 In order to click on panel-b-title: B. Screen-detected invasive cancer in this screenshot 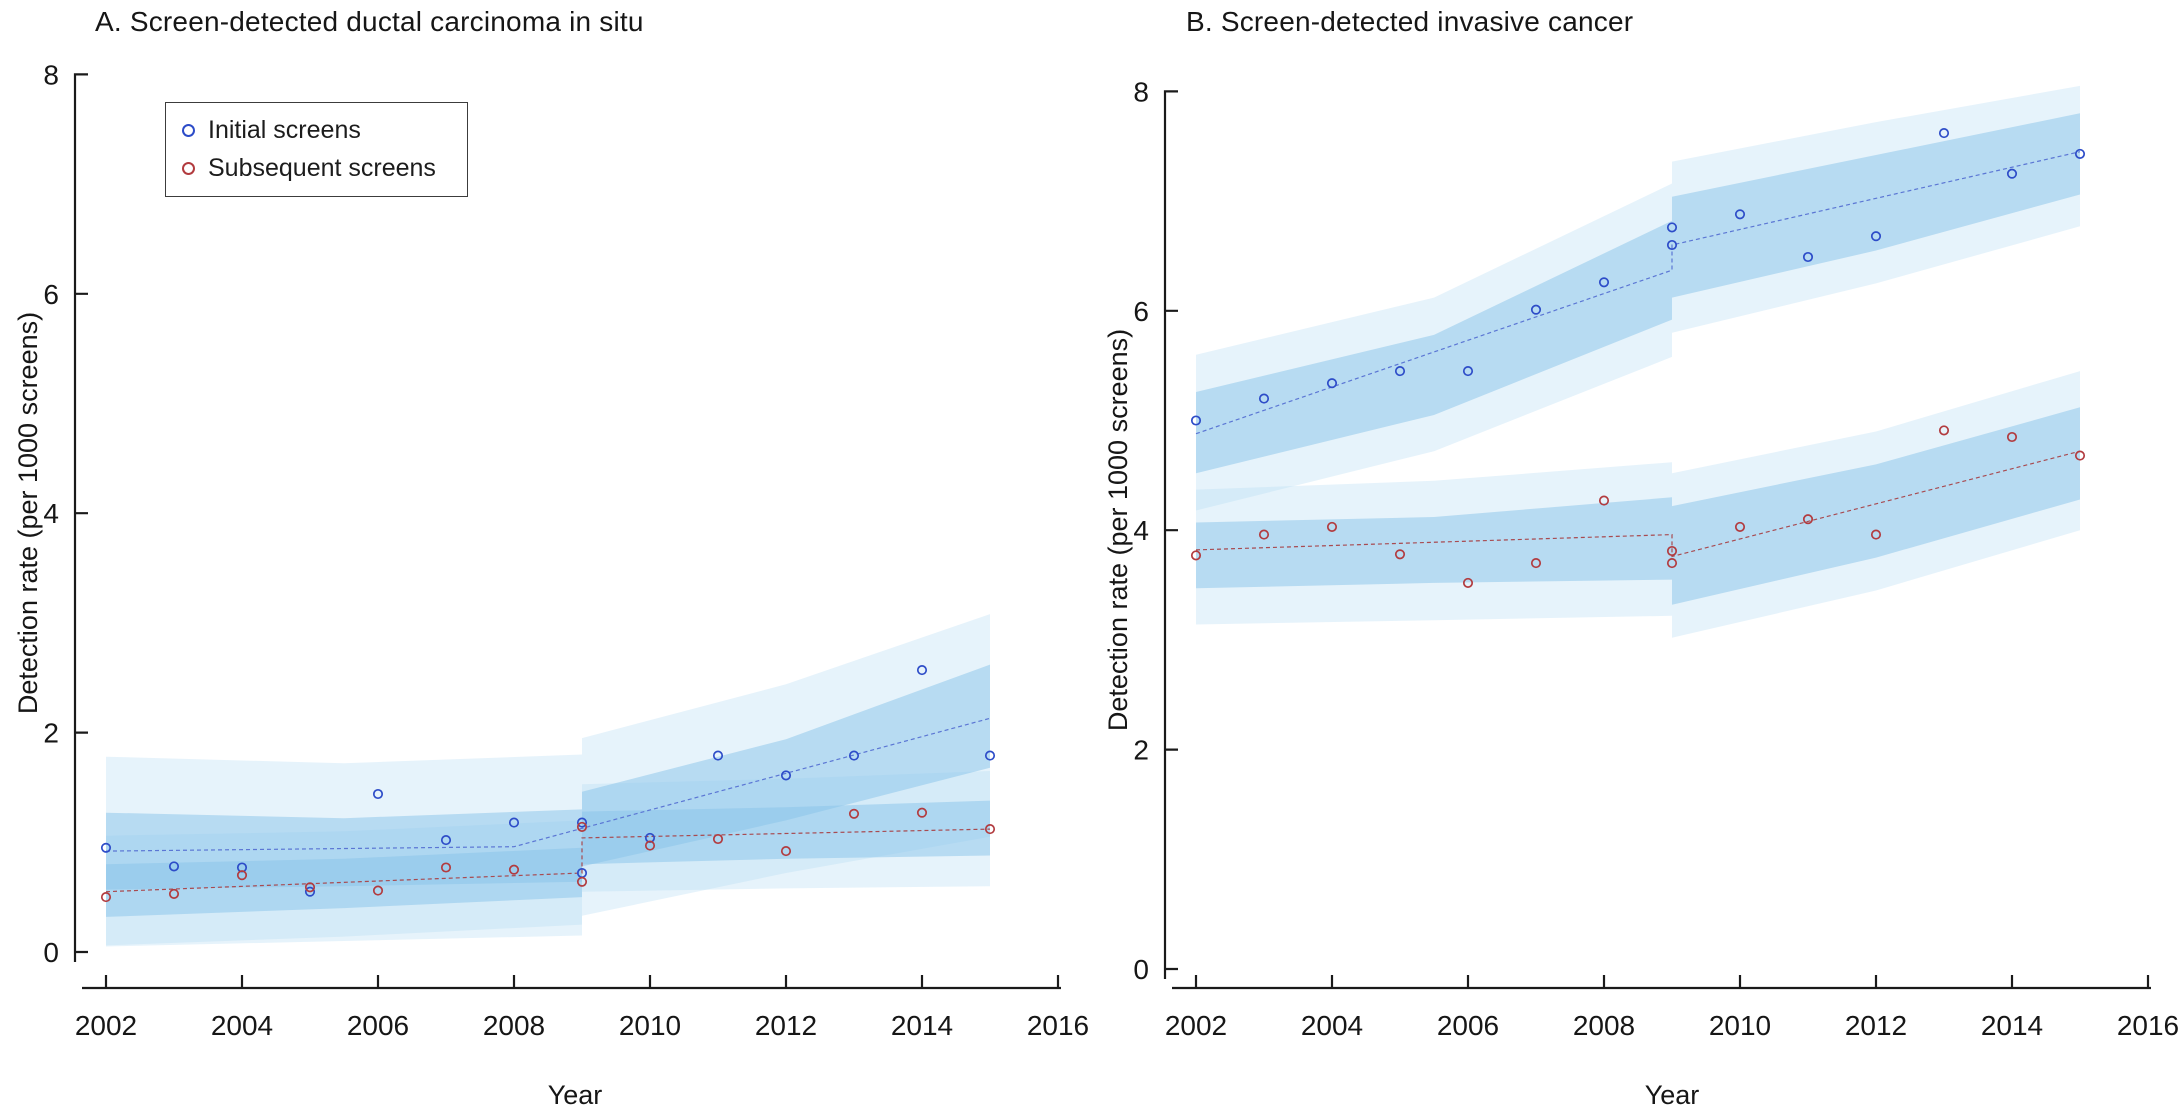, I will do `click(1410, 21)`.